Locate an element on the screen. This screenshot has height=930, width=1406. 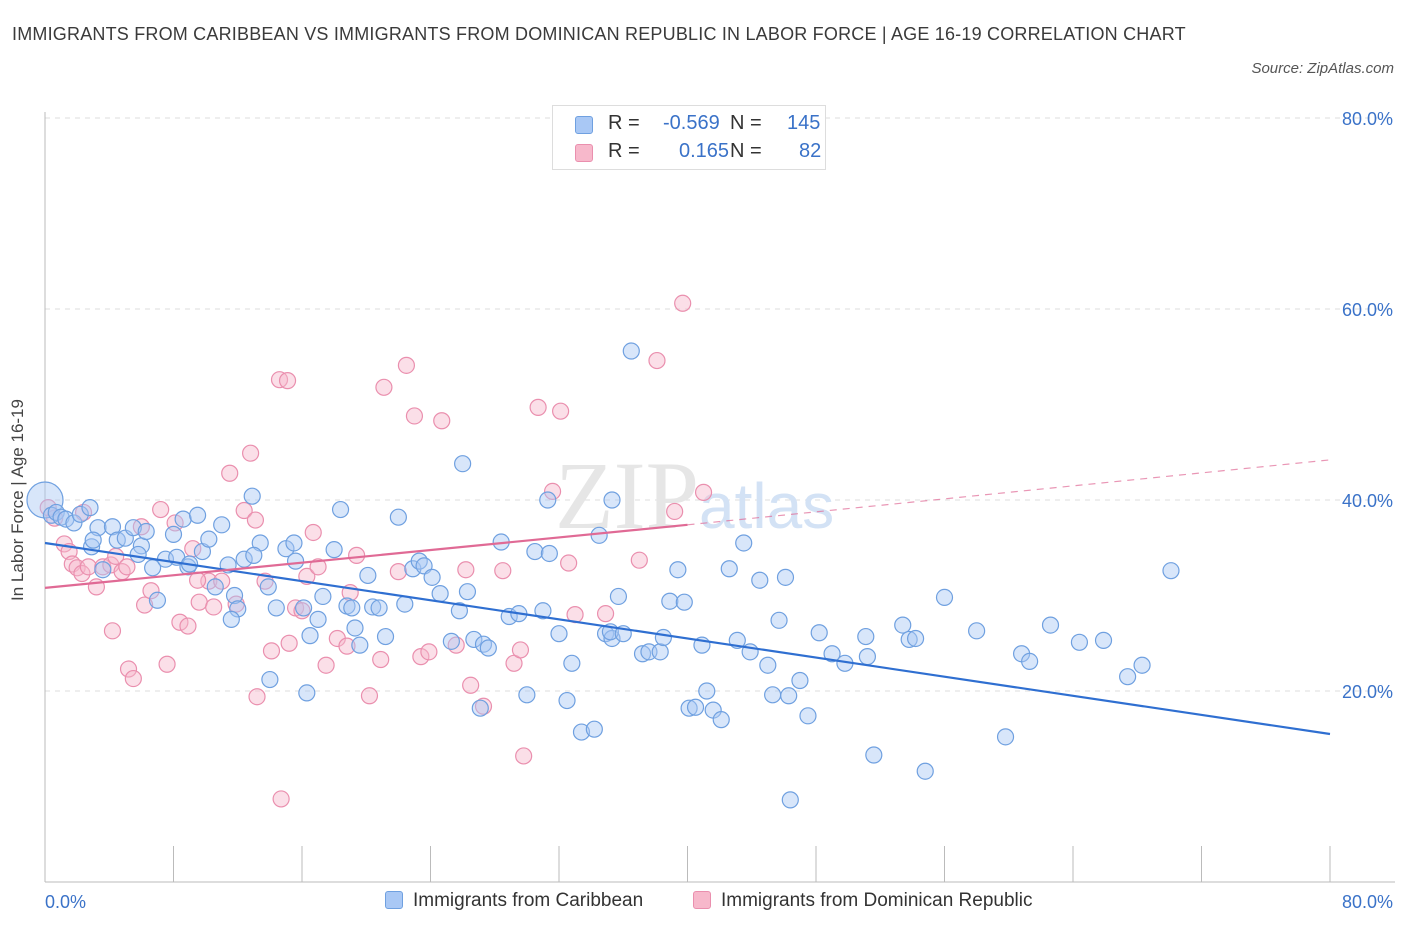
legend-r-value: -0.569 is located at coordinates (691, 123).